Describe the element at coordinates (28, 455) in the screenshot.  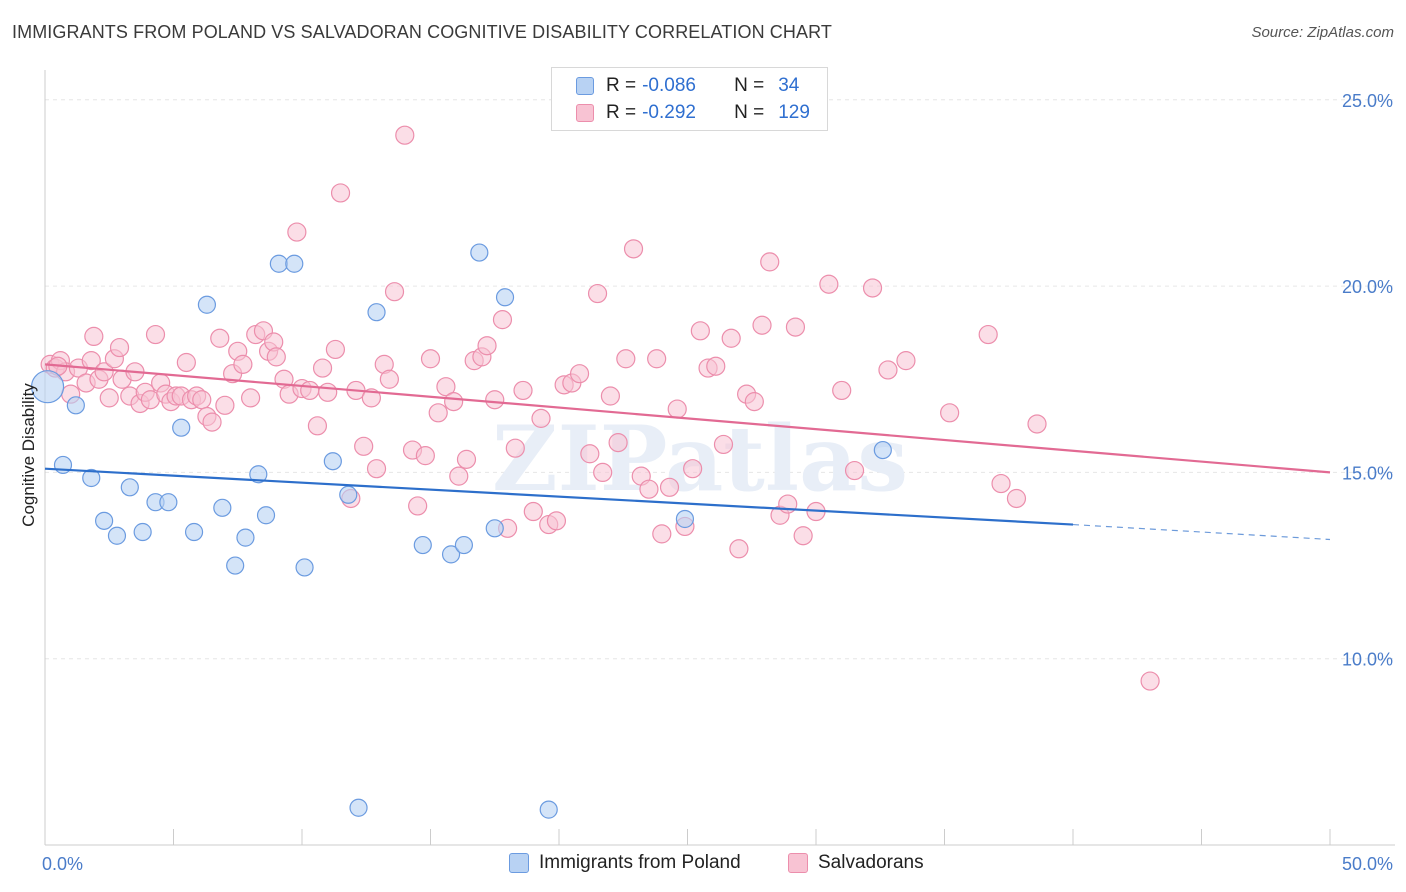
I see `y-axis-label: Cognitive Disability` at that location.